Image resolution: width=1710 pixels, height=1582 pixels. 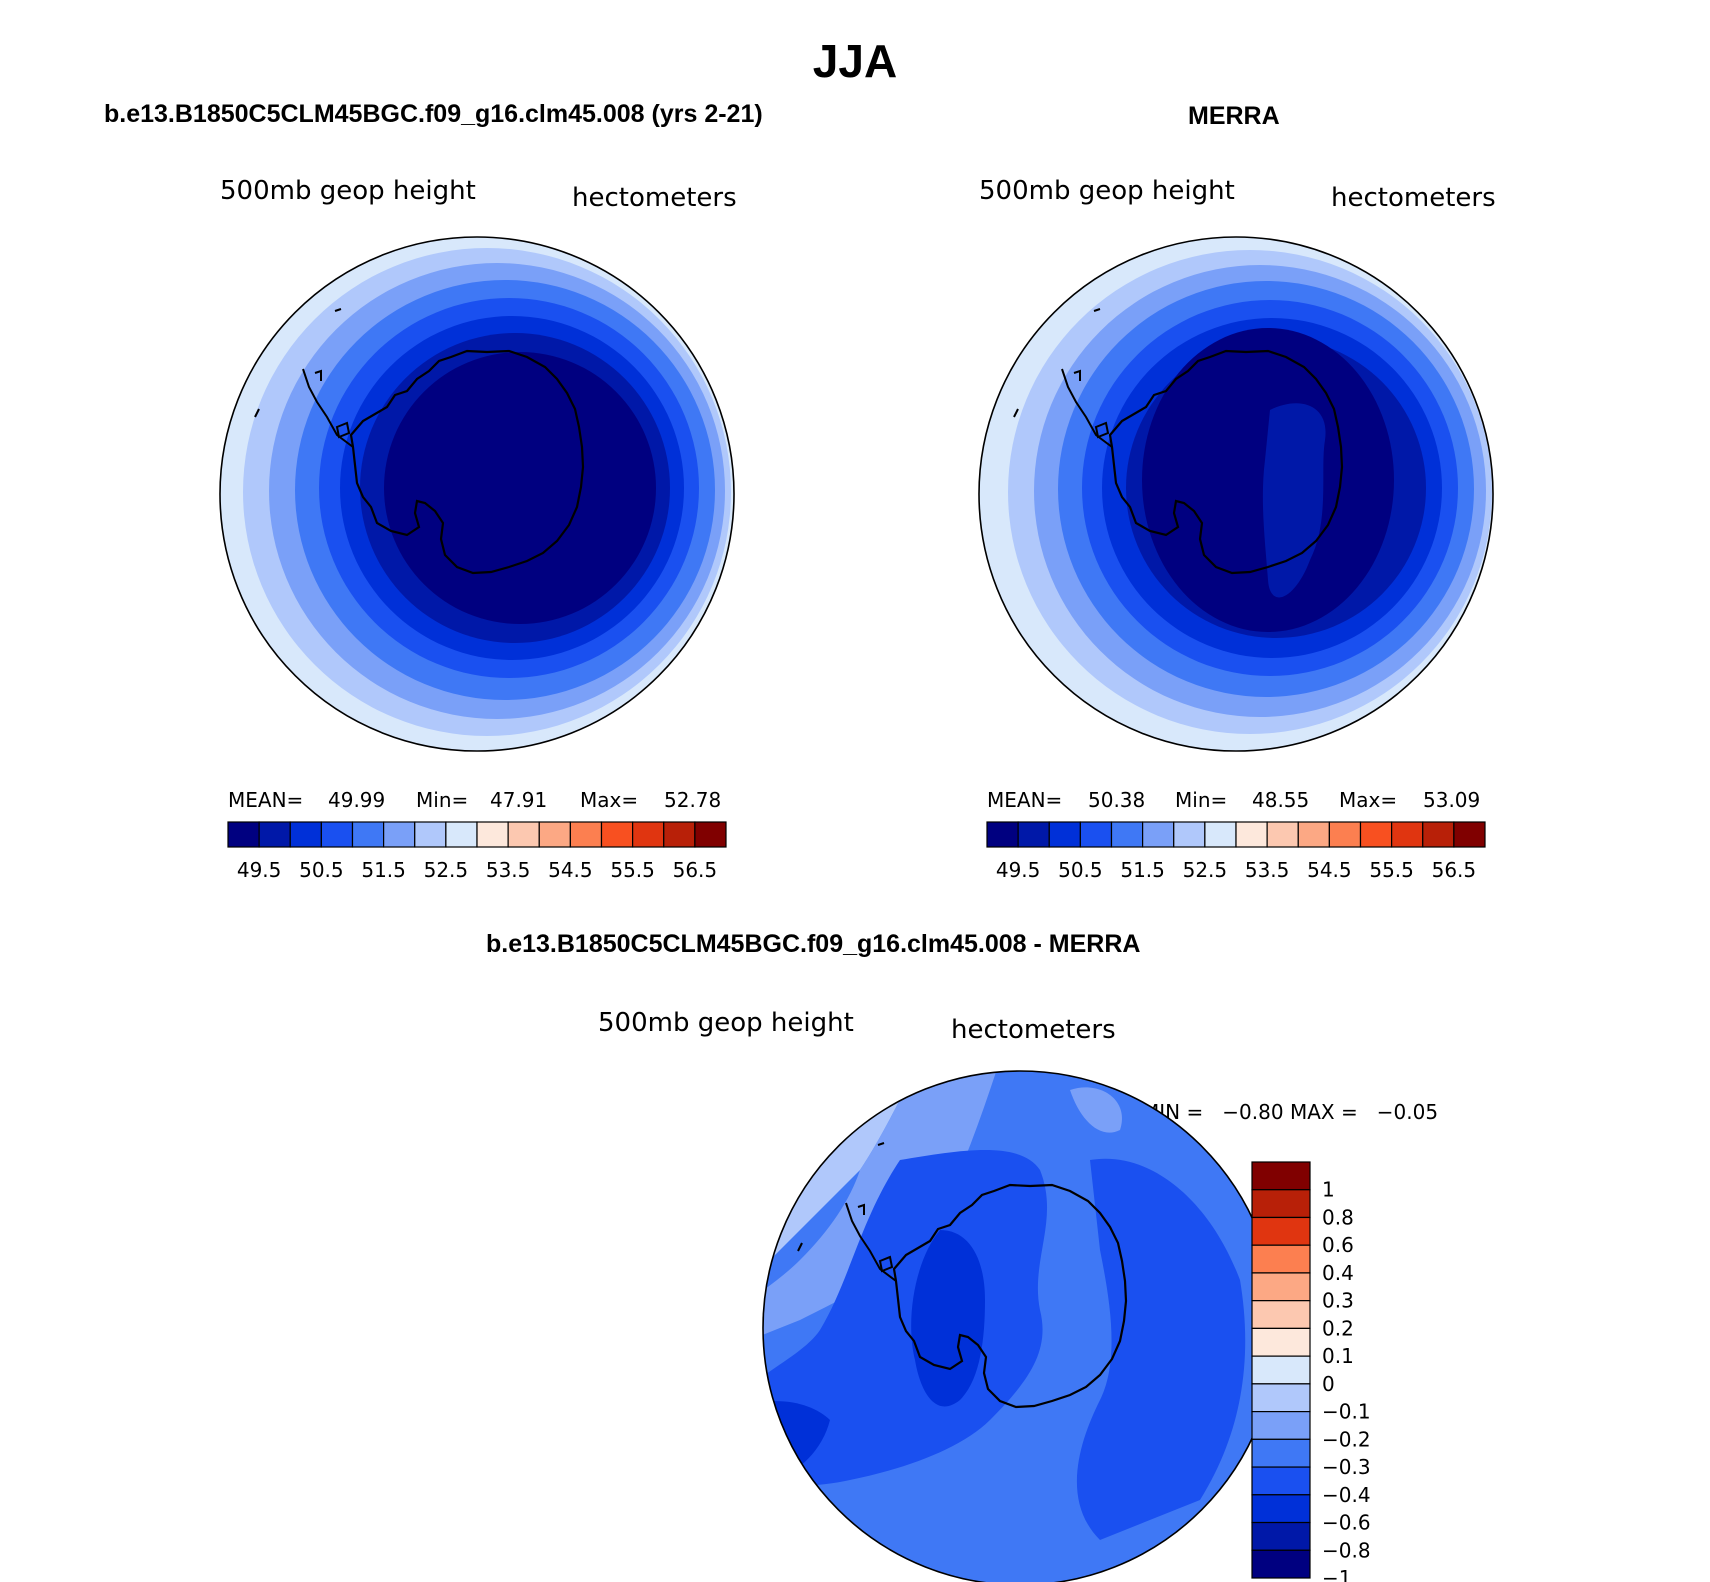 I want to click on obs-colorbar-tick-label: 51.5, so click(x=1142, y=870).